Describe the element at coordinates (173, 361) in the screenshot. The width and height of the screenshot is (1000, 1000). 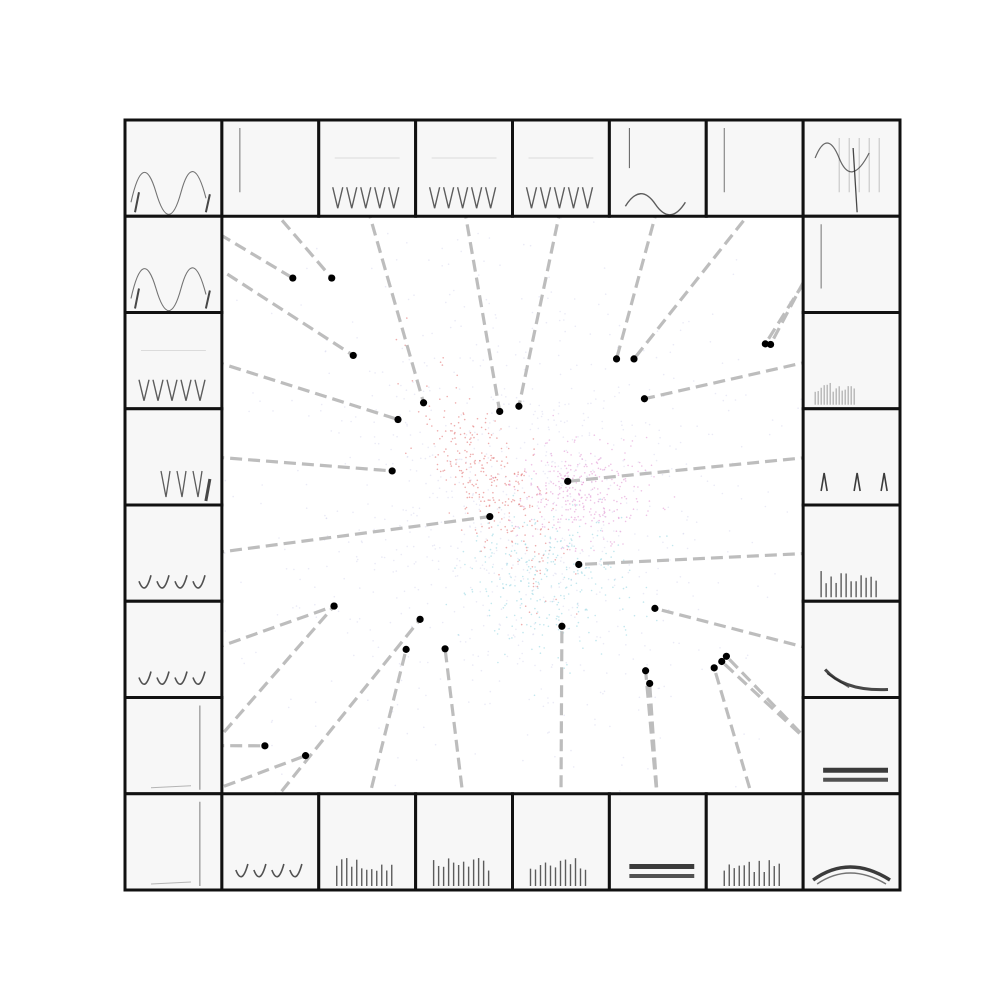
I see `spectrogram-tile` at that location.